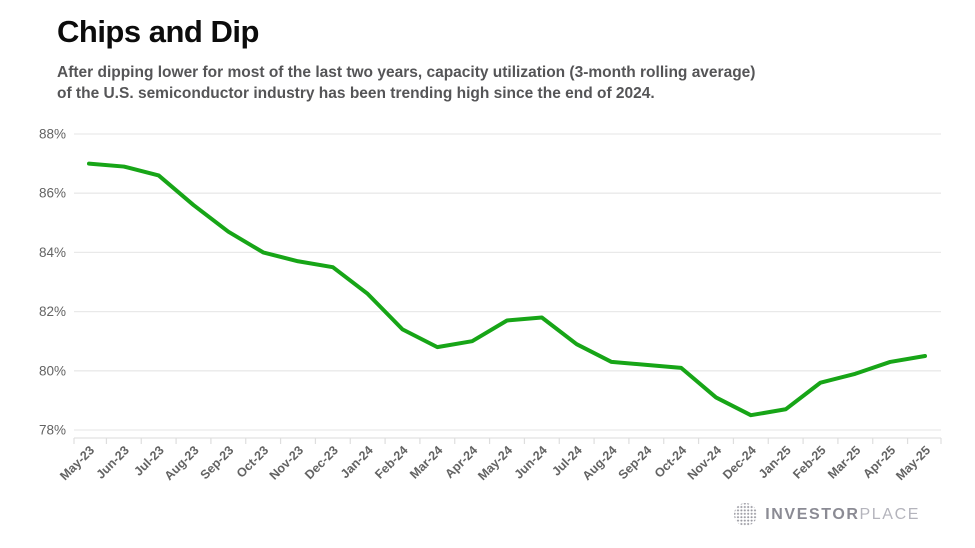 The image size is (975, 548). I want to click on x-tick-label: Feb-24, so click(391, 462).